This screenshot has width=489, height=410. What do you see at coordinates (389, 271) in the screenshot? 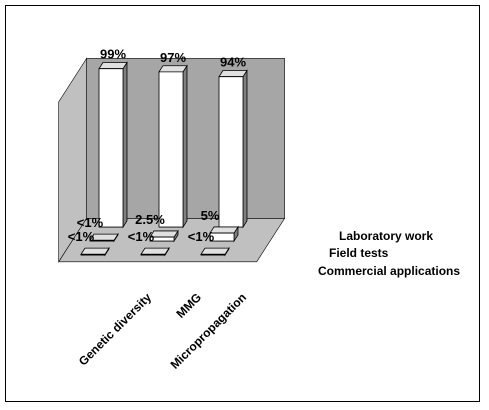
I see `legend-commercial-applications: Commercial applications` at bounding box center [389, 271].